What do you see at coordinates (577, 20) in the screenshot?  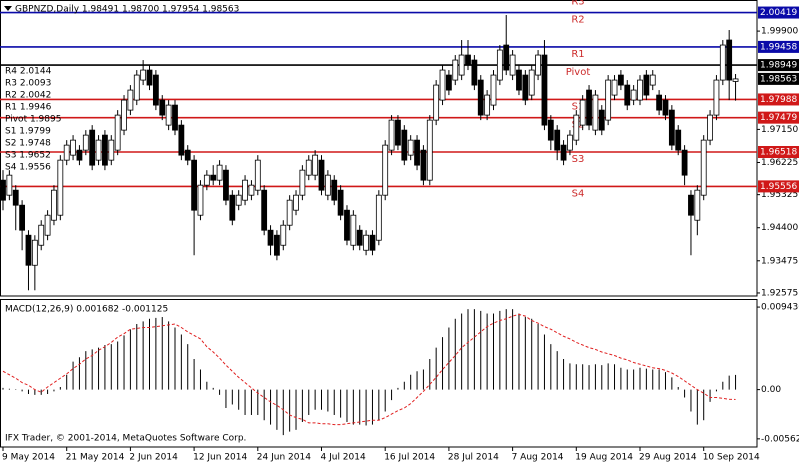 I see `level-label: R2` at bounding box center [577, 20].